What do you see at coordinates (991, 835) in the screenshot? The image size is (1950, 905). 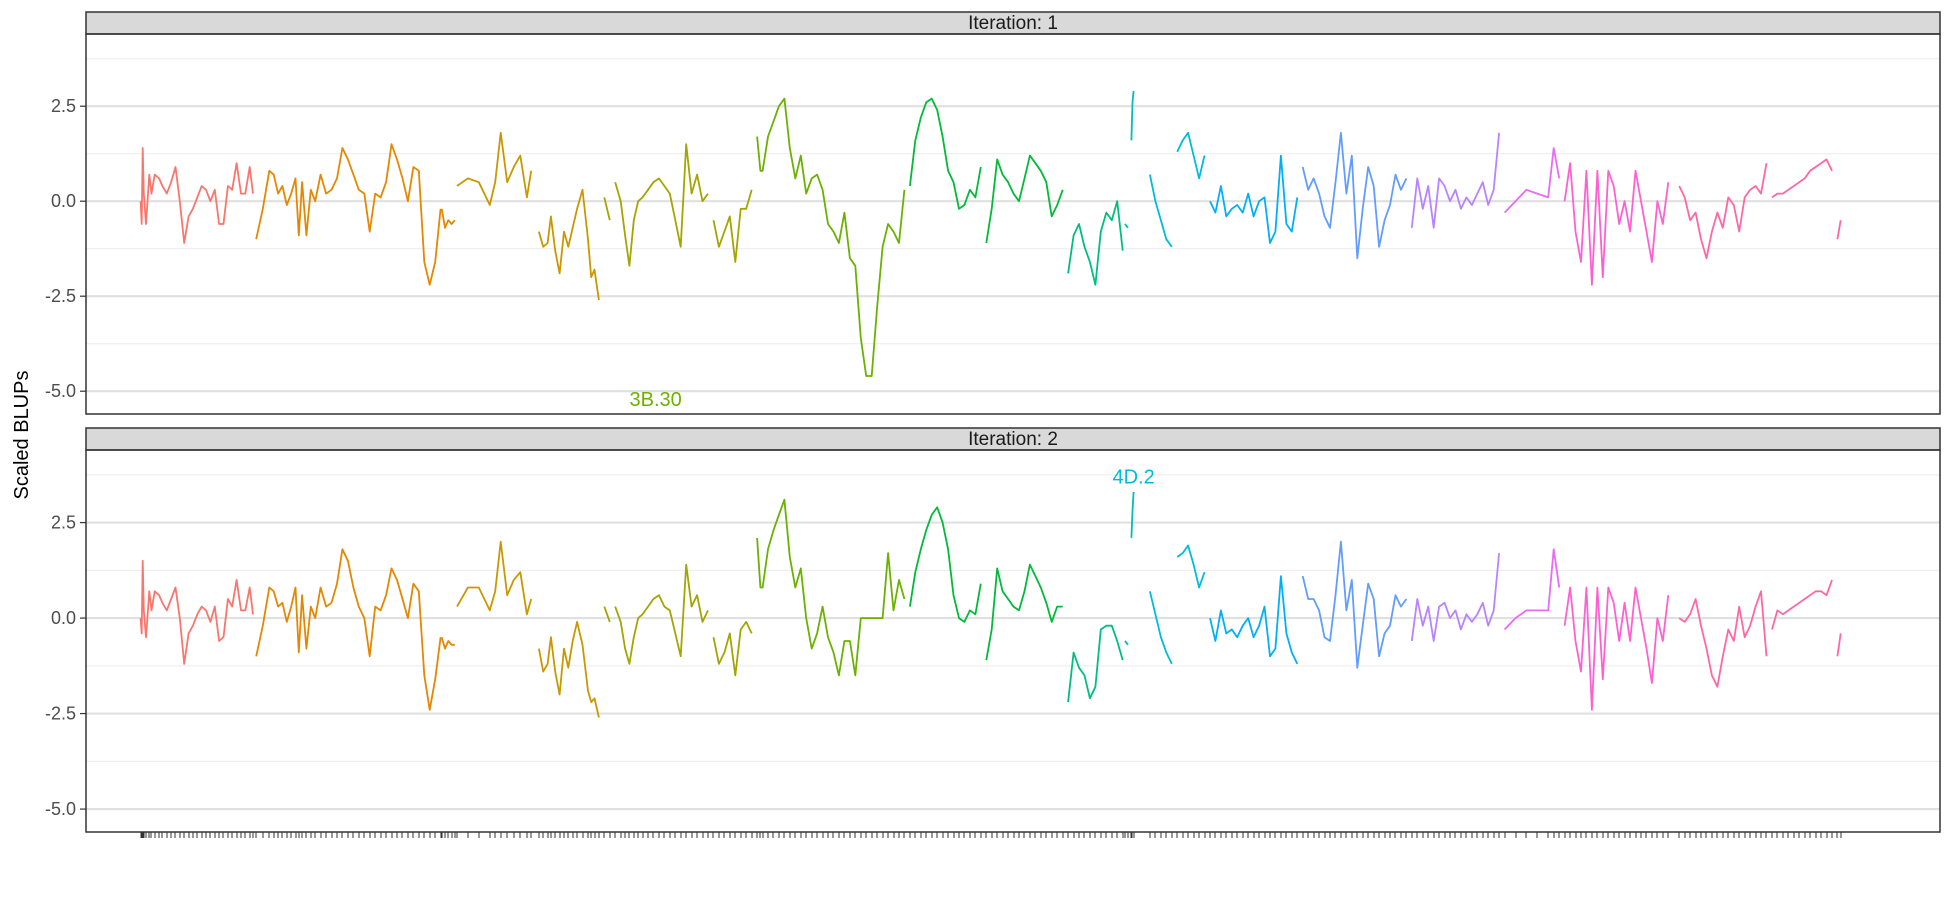 I see `x-axis-ticks` at bounding box center [991, 835].